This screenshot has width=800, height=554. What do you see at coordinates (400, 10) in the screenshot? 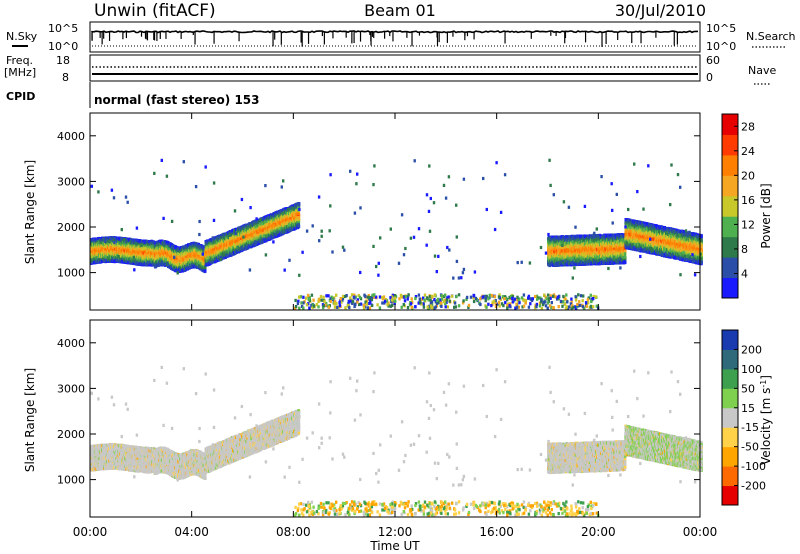
I see `beam-title: Beam 01` at bounding box center [400, 10].